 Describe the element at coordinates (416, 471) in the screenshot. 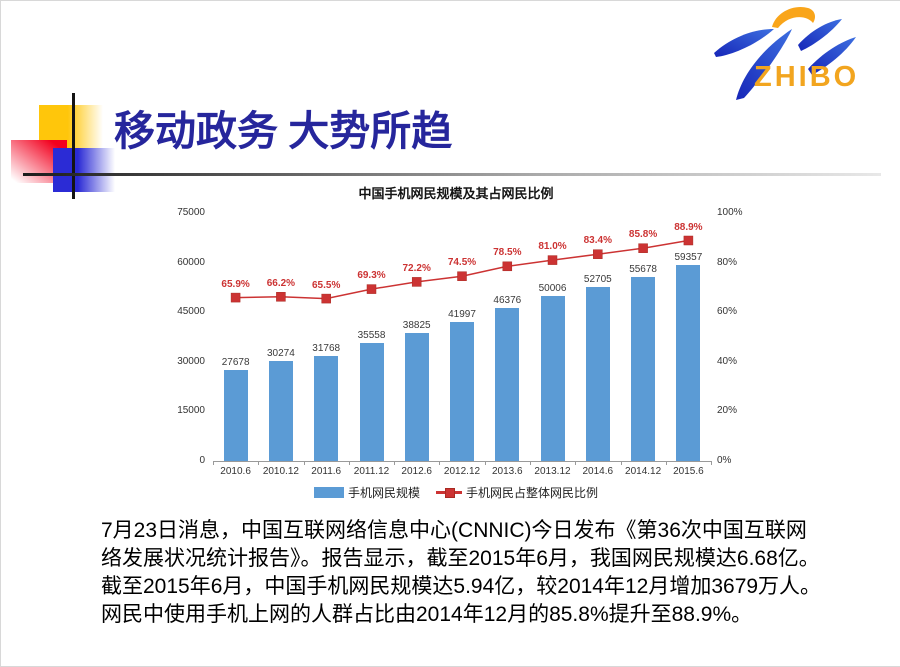

I see `x-axis-label: 2012.6` at that location.